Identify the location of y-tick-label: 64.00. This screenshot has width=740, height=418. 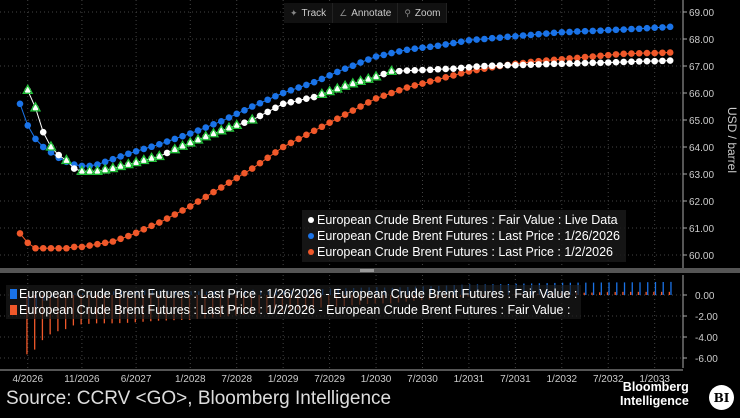
(701, 148).